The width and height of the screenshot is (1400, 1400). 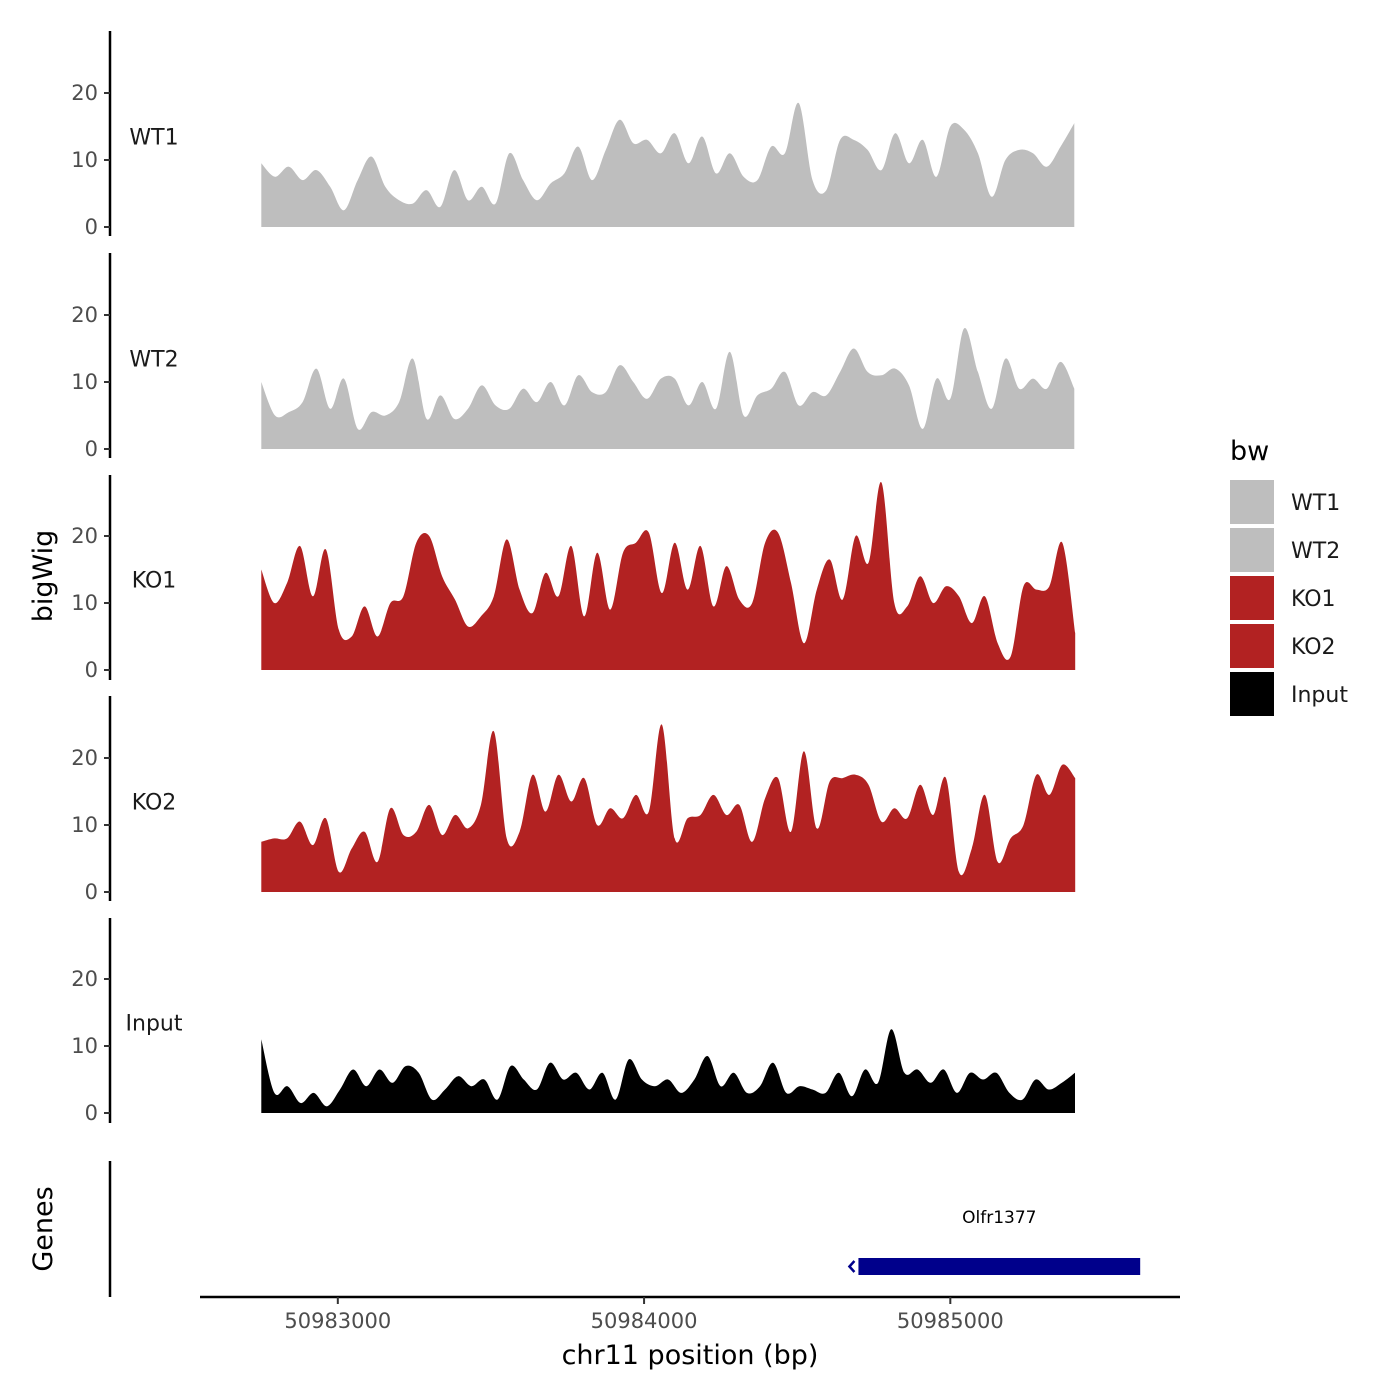 I want to click on area-KO1, so click(x=668, y=575).